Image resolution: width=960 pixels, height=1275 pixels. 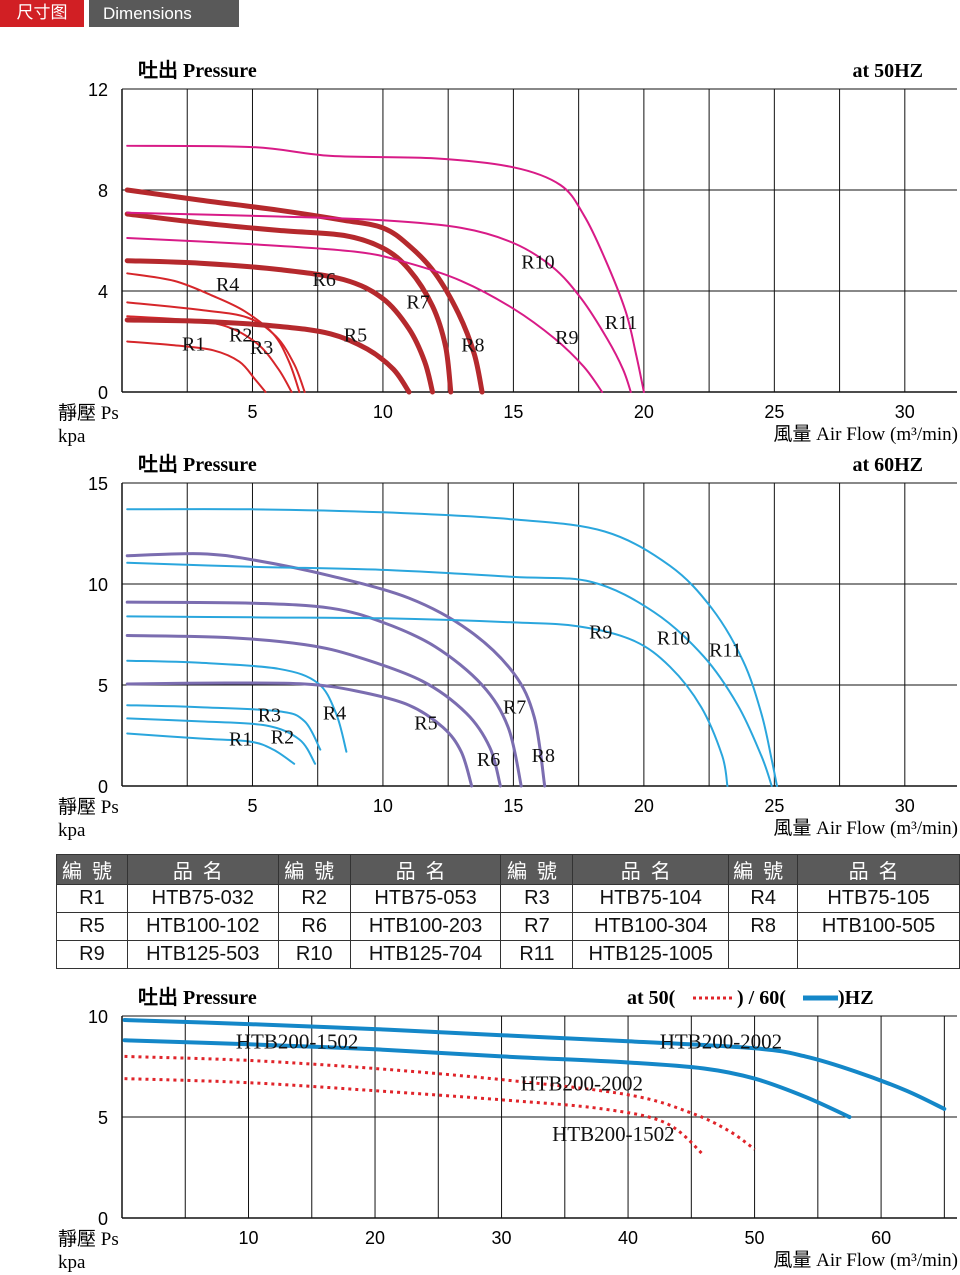 What do you see at coordinates (566, 338) in the screenshot?
I see `series-label-r9: R9` at bounding box center [566, 338].